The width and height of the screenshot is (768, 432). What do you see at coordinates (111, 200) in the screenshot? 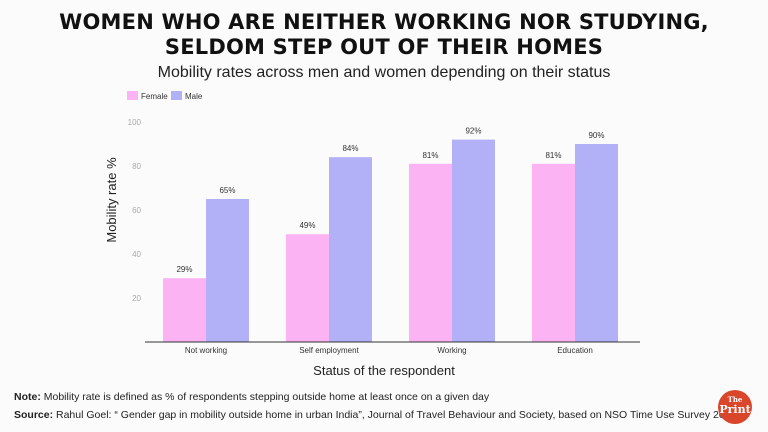
I see `y-axis-label: Mobility rate %` at bounding box center [111, 200].